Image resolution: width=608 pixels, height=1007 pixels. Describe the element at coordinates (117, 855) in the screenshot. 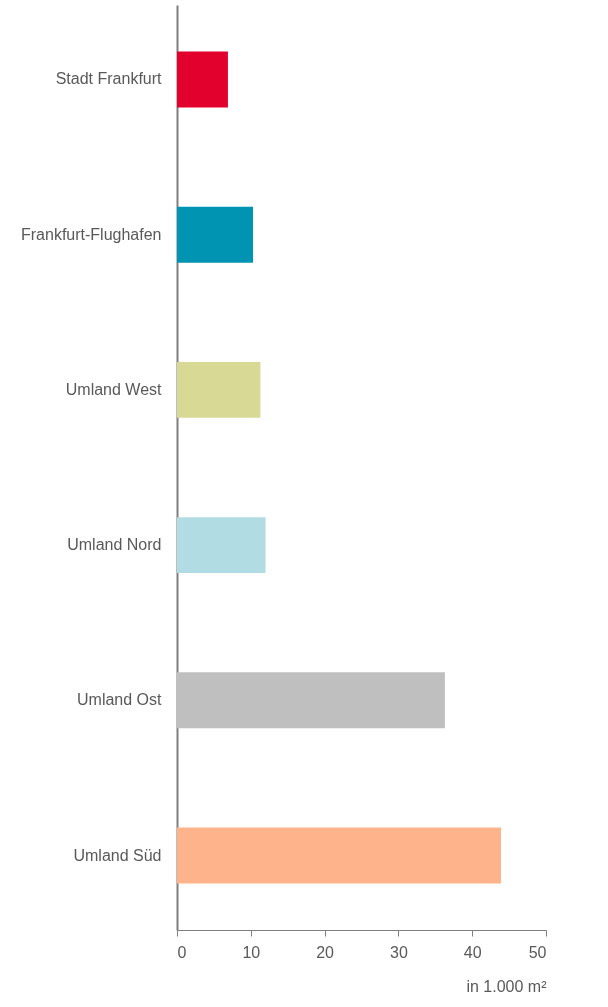

I see `y-tick-label: Umland Süd` at that location.